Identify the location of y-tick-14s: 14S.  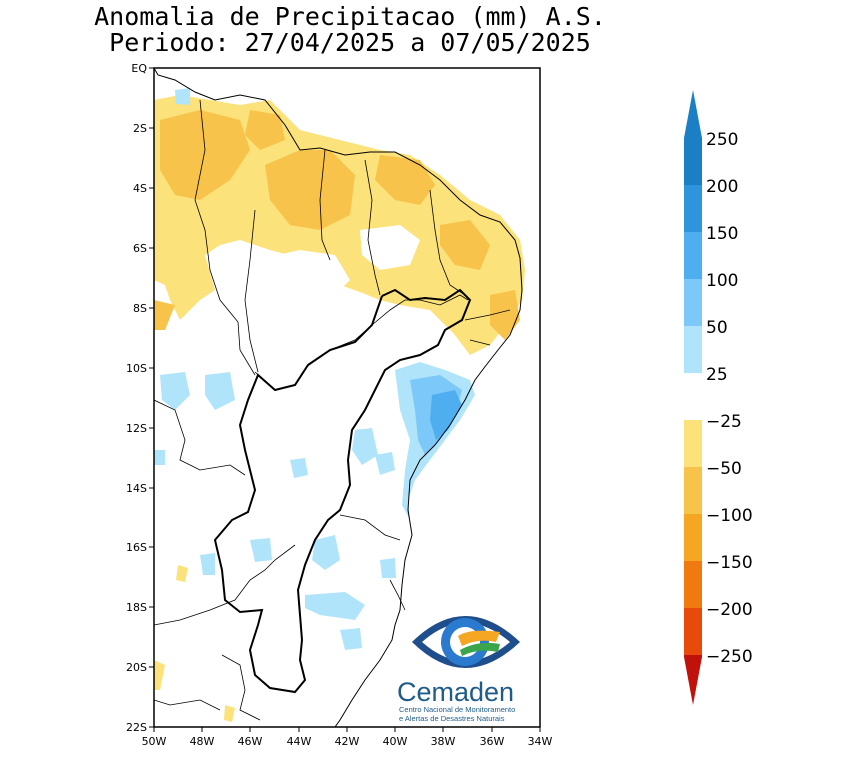
(136, 488).